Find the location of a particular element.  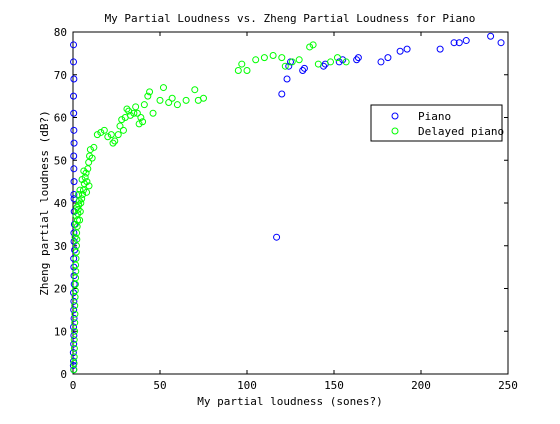

y-tick-label: 20 is located at coordinates (60, 289).